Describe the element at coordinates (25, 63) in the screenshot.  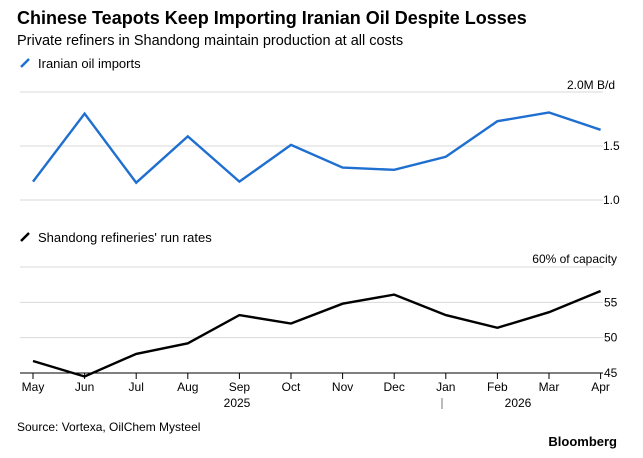
I see `imports-legend-swatch` at that location.